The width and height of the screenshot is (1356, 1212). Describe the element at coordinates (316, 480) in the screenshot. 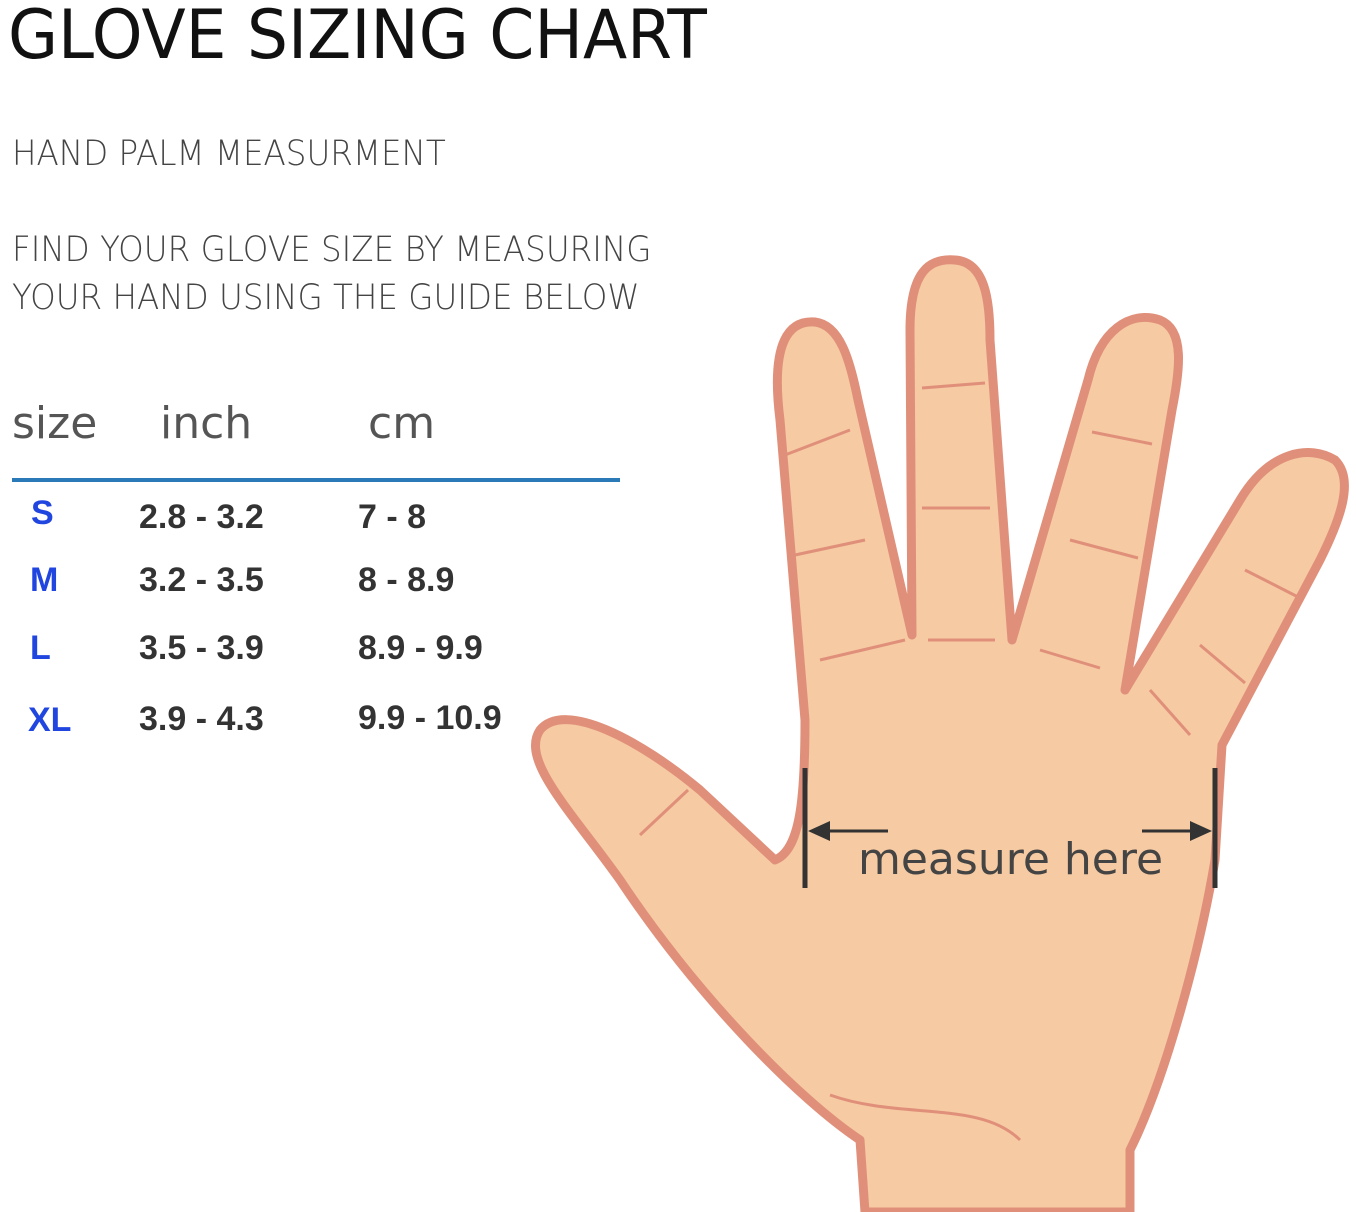

I see `header-divider` at that location.